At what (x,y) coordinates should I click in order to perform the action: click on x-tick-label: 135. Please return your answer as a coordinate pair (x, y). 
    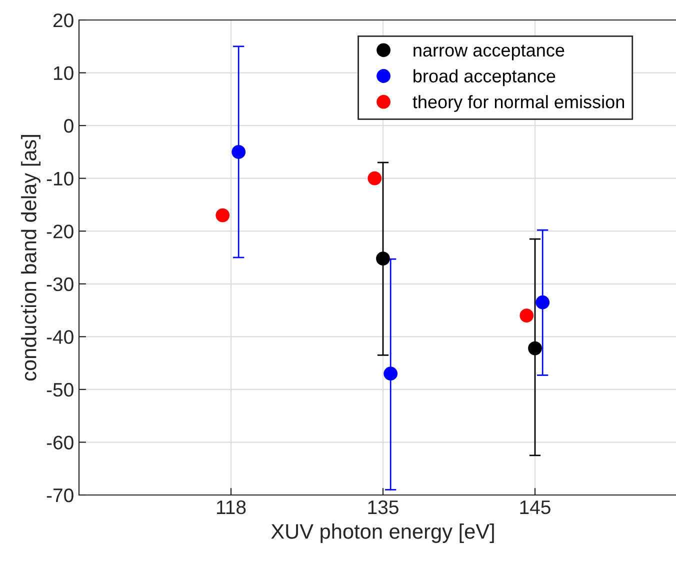
    Looking at the image, I should click on (383, 507).